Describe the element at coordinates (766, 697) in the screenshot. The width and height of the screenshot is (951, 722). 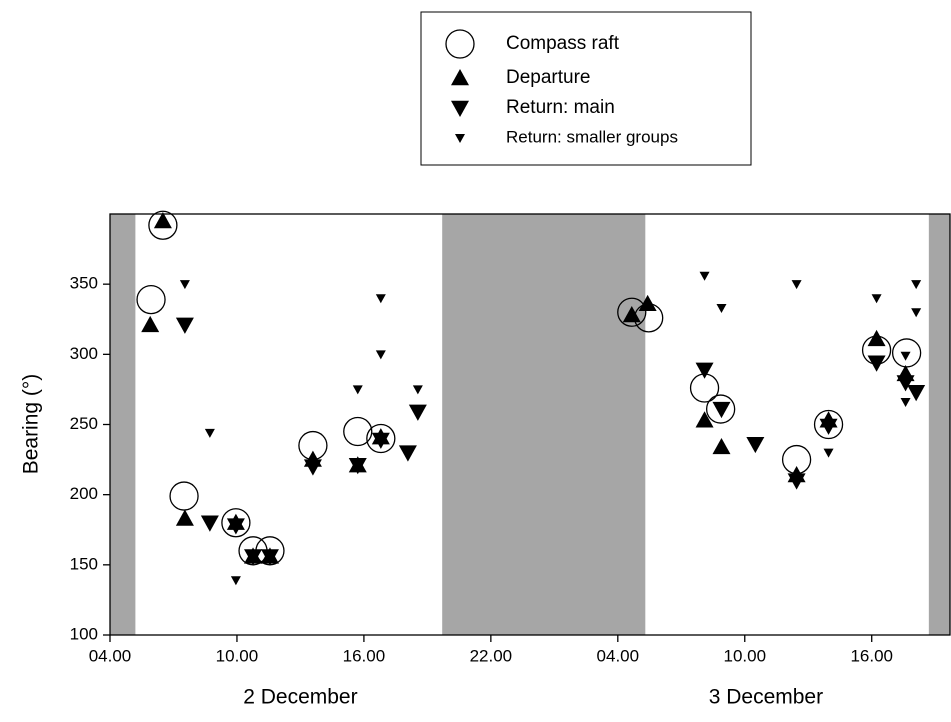
I see `x-group-label: 3 December` at that location.